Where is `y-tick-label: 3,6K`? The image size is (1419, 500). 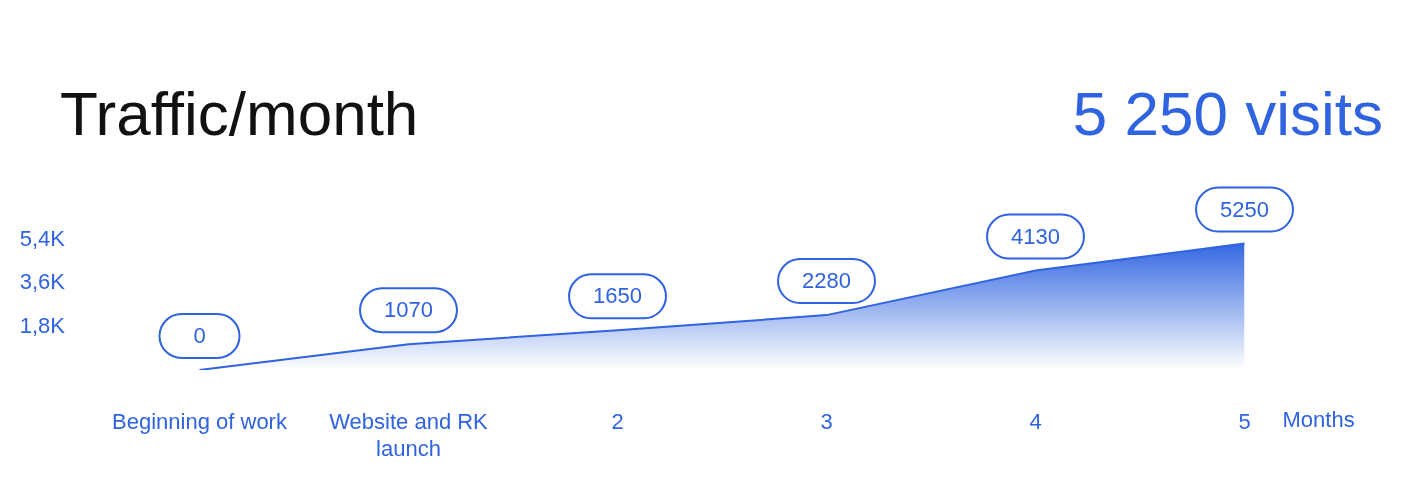 y-tick-label: 3,6K is located at coordinates (42, 282).